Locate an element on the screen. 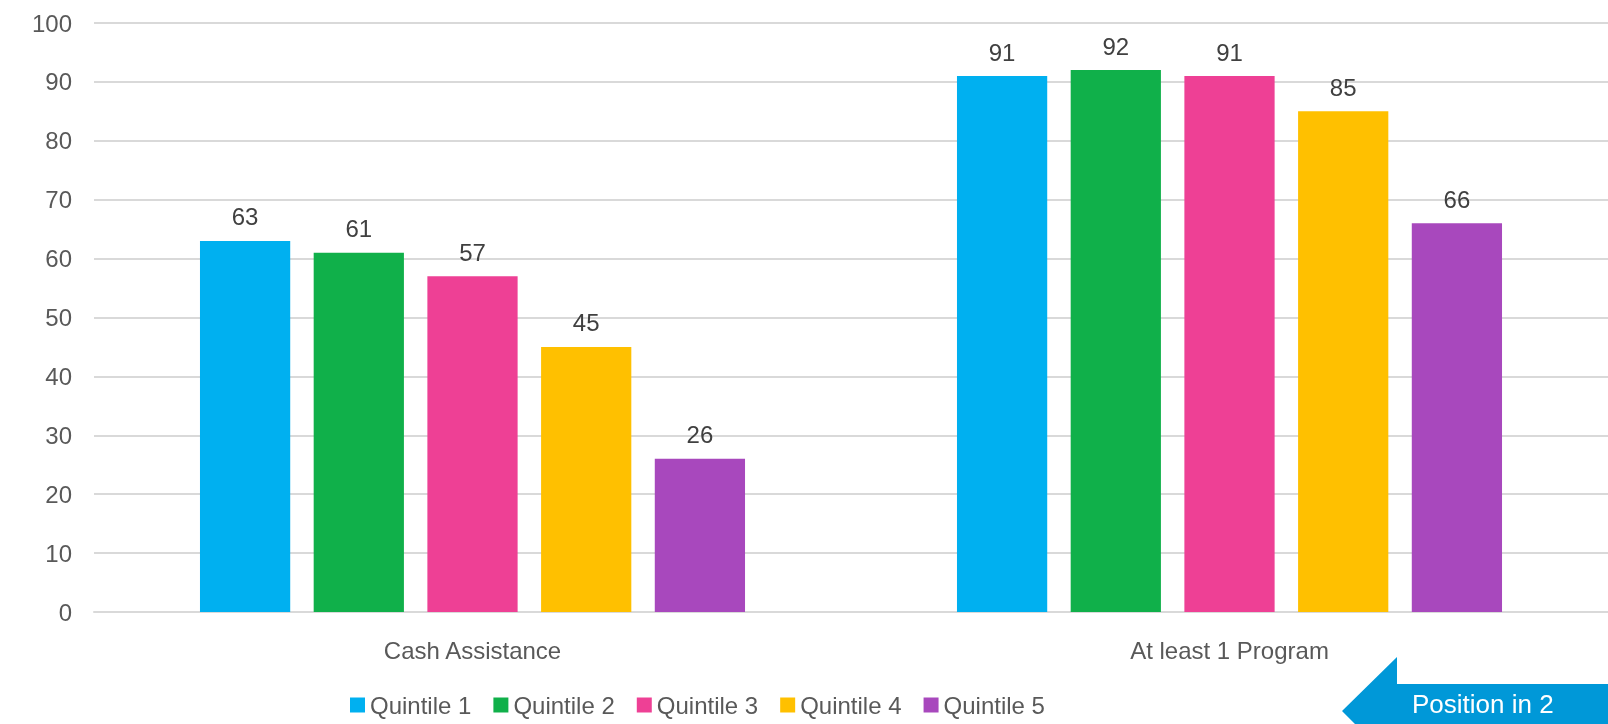  data-label: 63 is located at coordinates (245, 217).